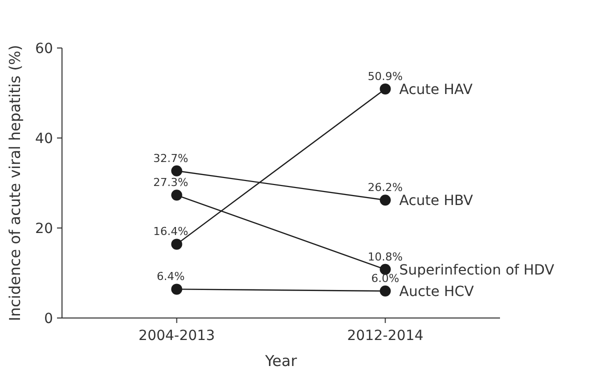 The image size is (598, 374). Describe the element at coordinates (170, 231) in the screenshot. I see `data-label: 16.4%` at that location.